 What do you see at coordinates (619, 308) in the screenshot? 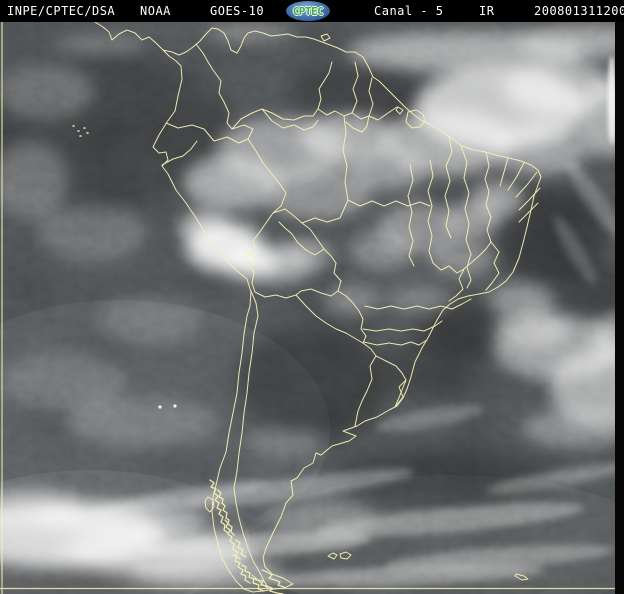
I see `right-edge-strip` at bounding box center [619, 308].